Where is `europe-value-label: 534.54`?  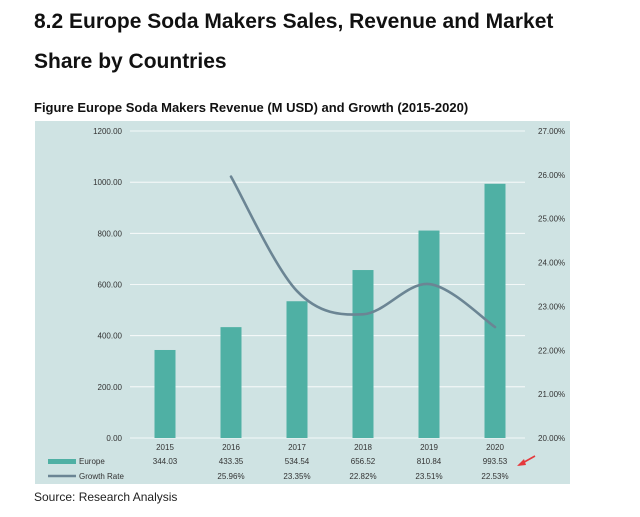 europe-value-label: 534.54 is located at coordinates (297, 461).